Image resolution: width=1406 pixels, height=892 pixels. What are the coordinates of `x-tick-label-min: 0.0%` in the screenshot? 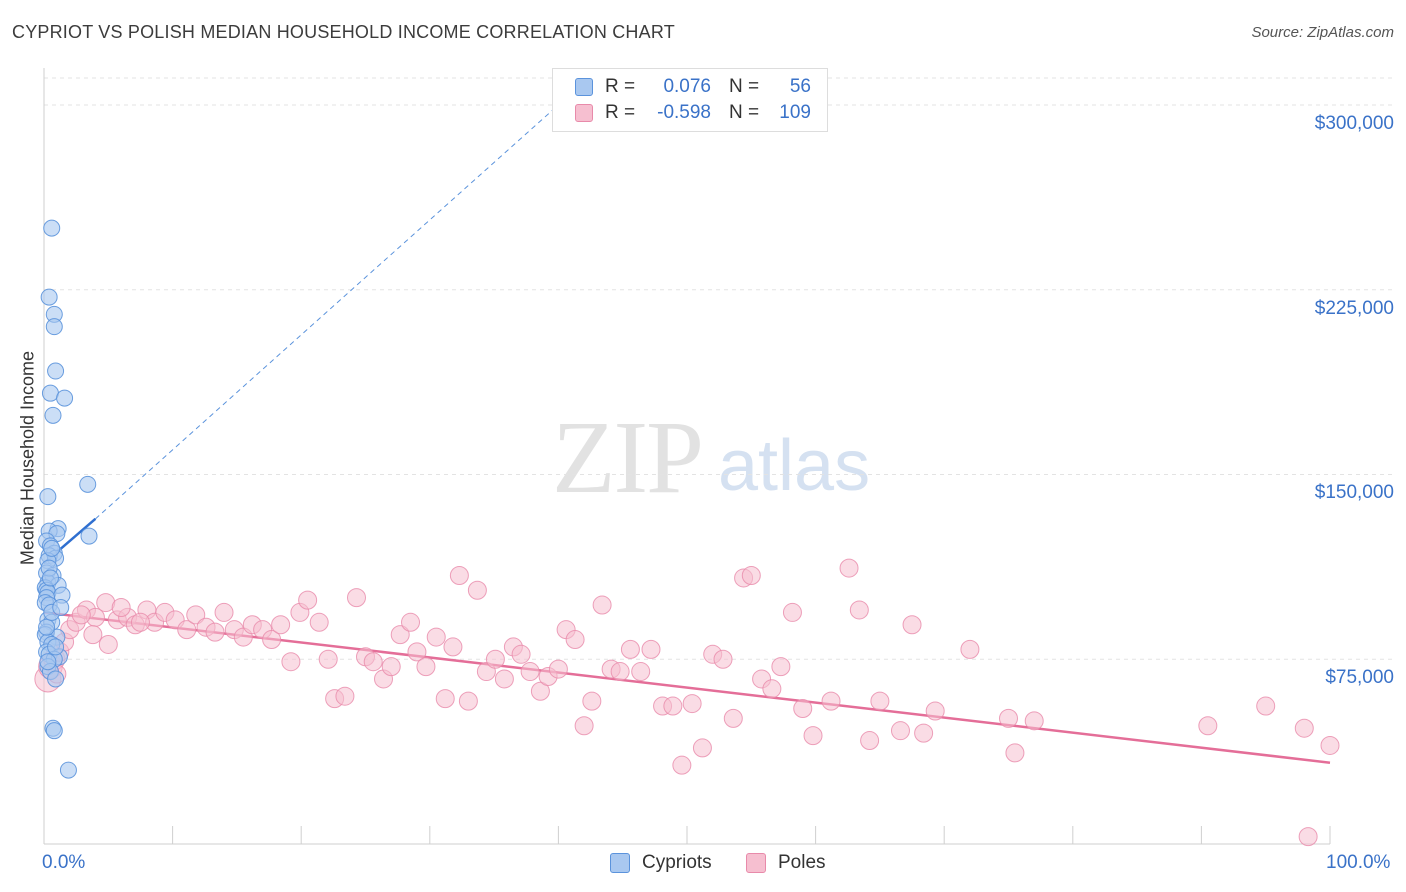 It's located at (64, 862).